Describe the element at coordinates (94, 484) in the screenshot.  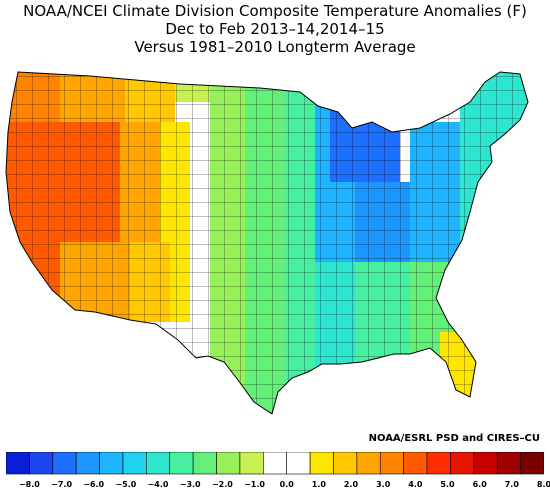
I see `colorbar-tick-label: −6.0` at that location.